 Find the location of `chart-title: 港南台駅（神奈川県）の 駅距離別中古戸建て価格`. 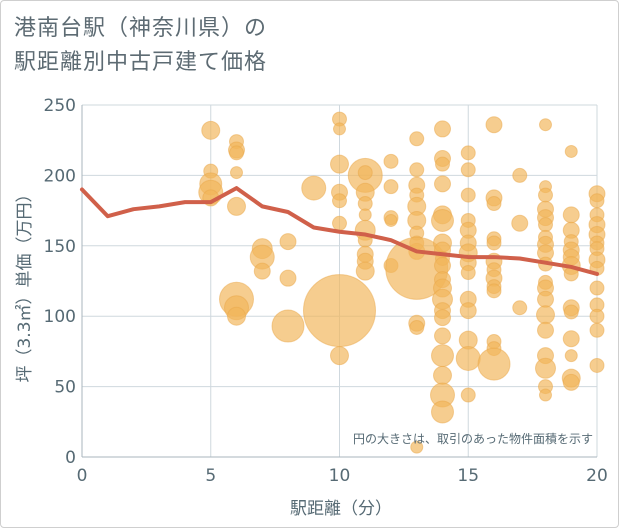

chart-title: 港南台駅（神奈川県）の 駅距離別中古戸建て価格 is located at coordinates (140, 46).